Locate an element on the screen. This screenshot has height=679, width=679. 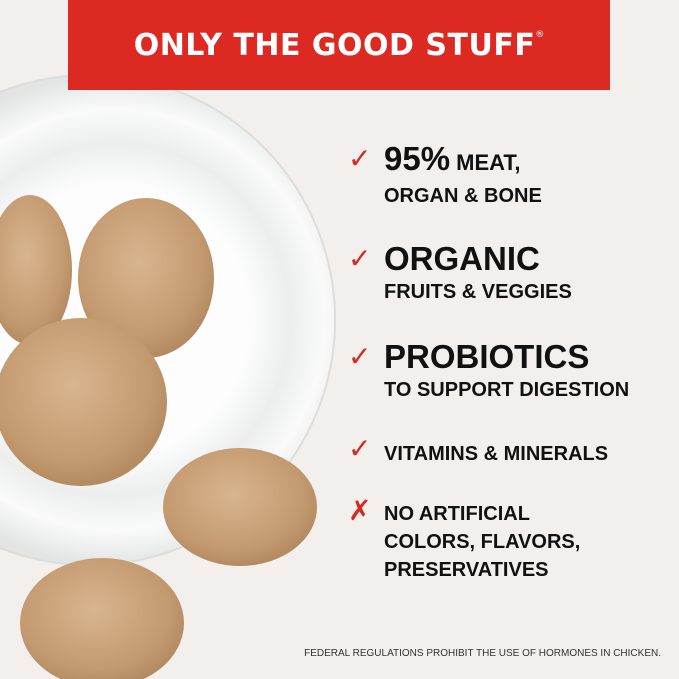
benefit-detail: COLORS, FLAVORS, is located at coordinates (482, 542).